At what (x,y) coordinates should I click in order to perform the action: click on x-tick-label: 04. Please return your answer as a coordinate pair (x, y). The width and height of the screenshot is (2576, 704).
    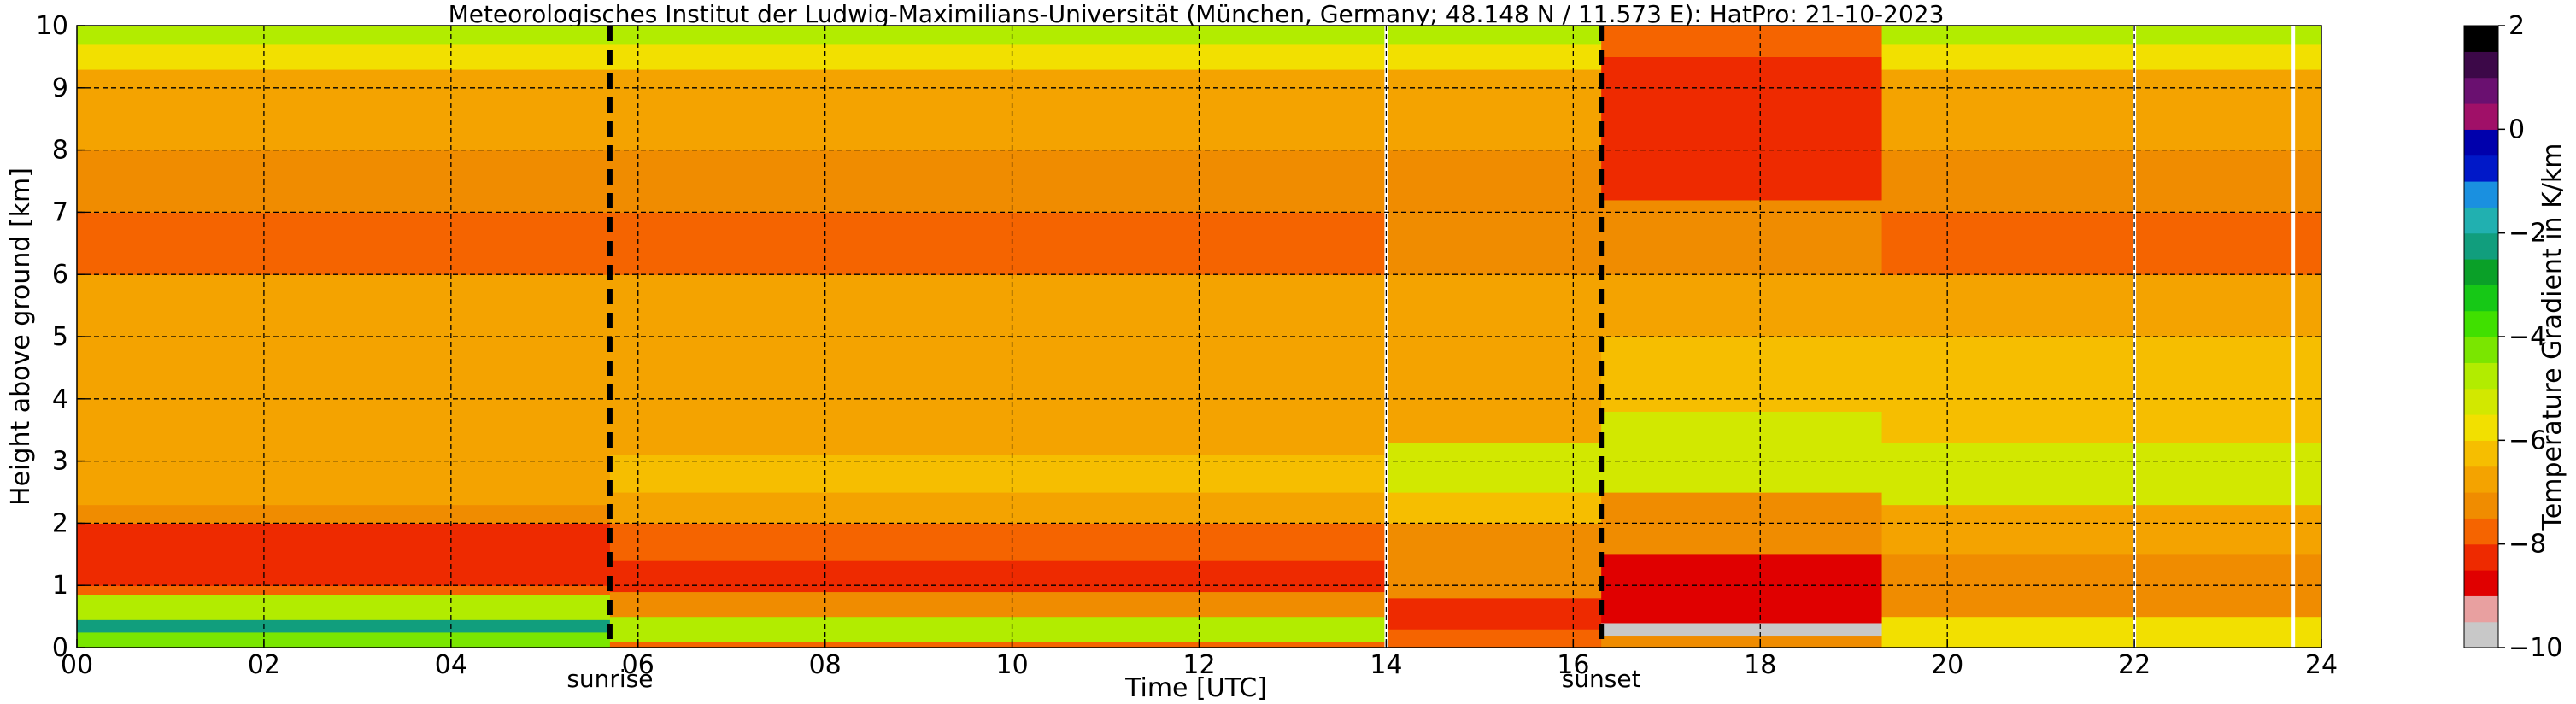
    Looking at the image, I should click on (451, 665).